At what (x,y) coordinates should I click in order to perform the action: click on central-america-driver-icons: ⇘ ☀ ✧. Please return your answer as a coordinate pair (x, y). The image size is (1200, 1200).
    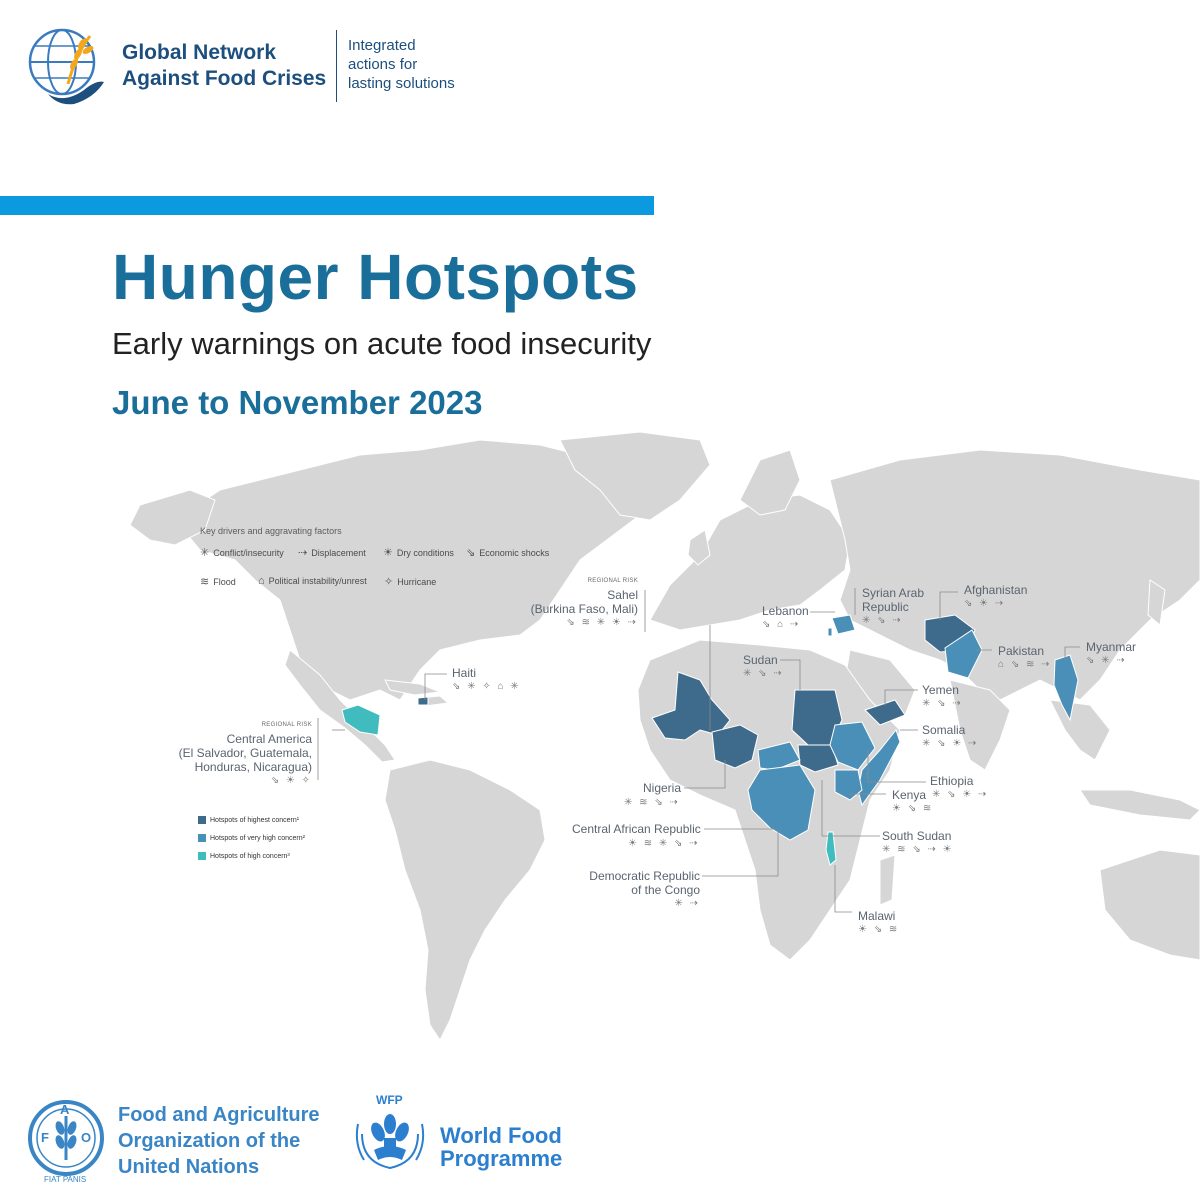
    Looking at the image, I should click on (291, 780).